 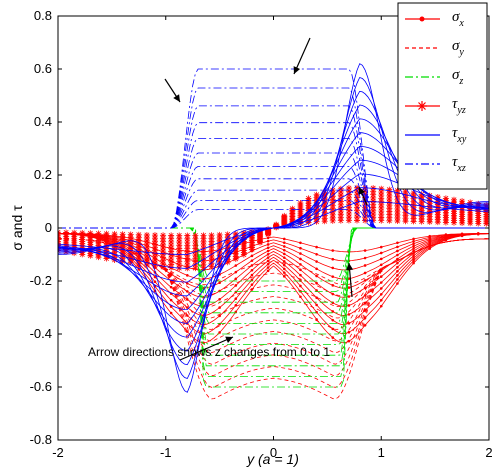 I want to click on legend-label: τyz, so click(x=459, y=106).